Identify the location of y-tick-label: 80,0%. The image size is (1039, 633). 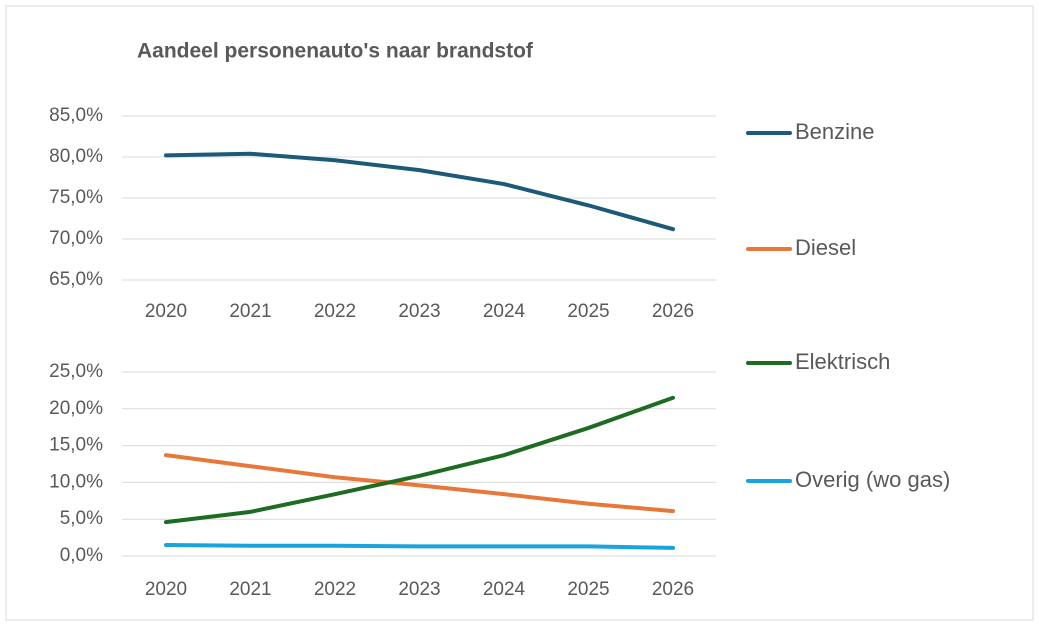
(76, 156).